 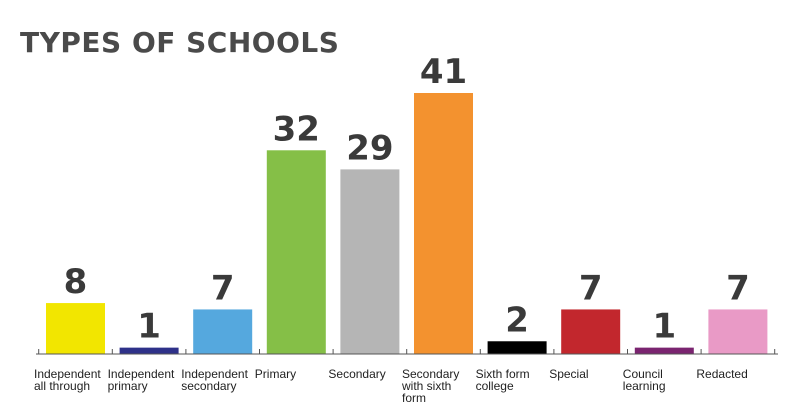 I want to click on category-label: secondary, so click(x=208, y=386).